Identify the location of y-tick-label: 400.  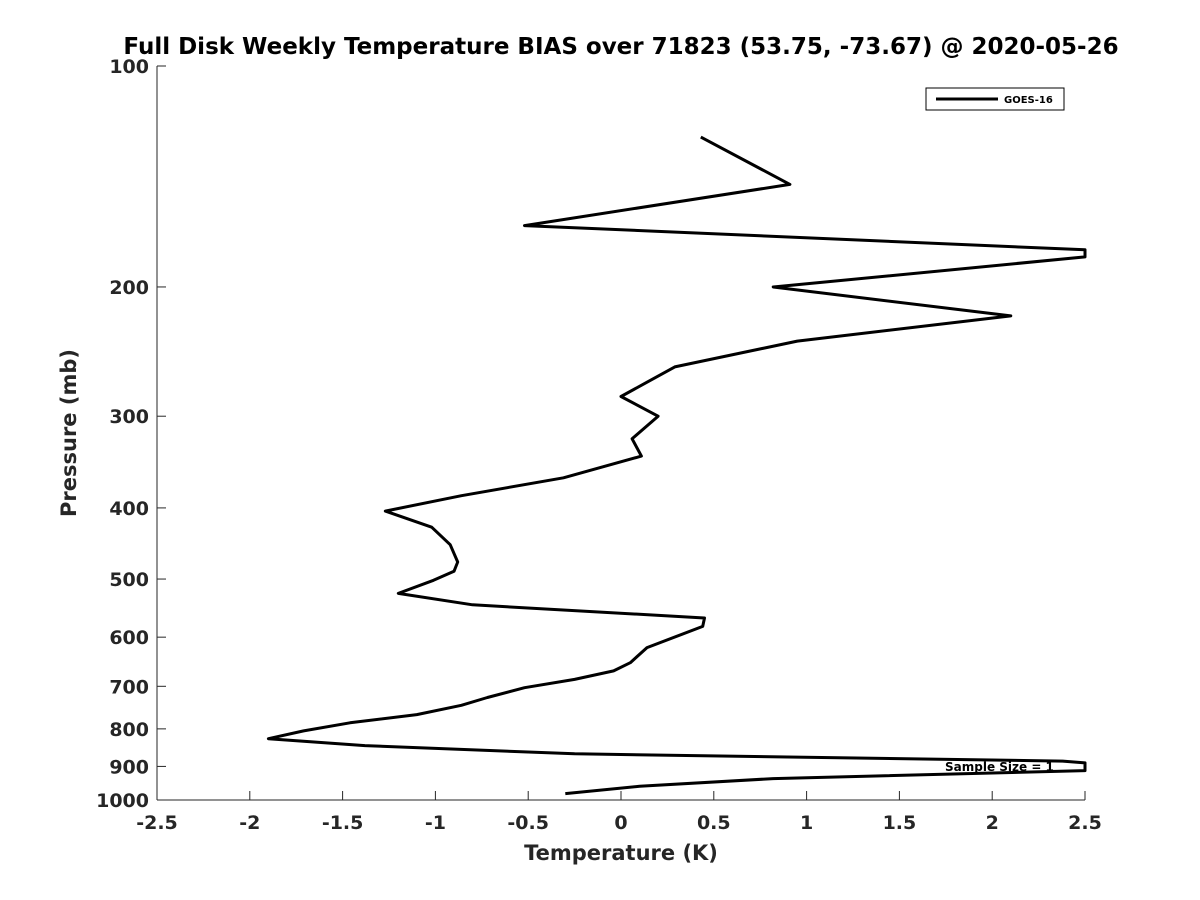
(129, 509).